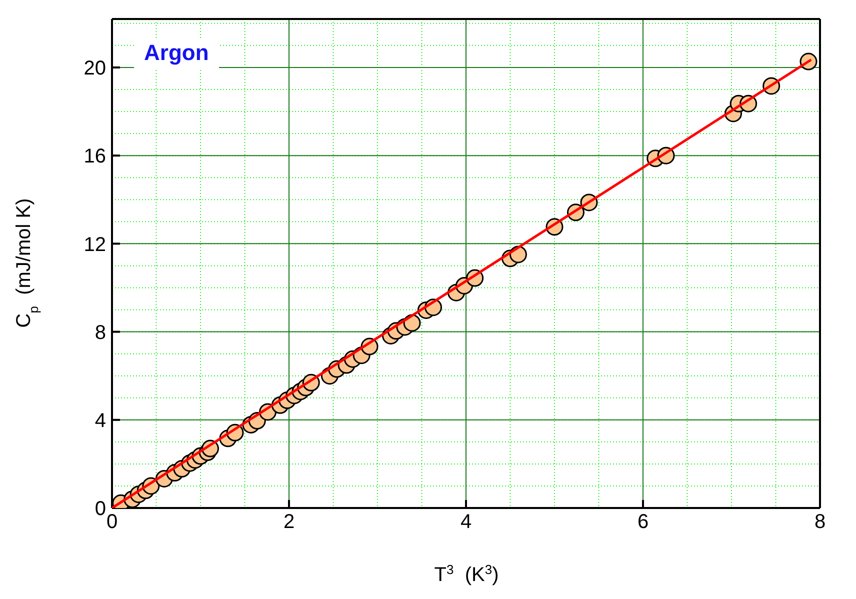 Image resolution: width=856 pixels, height=599 pixels. What do you see at coordinates (95, 157) in the screenshot?
I see `y-tick-label: 16` at bounding box center [95, 157].